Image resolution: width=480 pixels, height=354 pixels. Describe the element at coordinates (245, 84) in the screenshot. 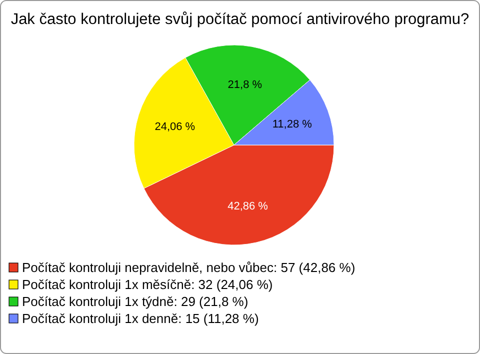

I see `data-label: 21,8 %` at that location.